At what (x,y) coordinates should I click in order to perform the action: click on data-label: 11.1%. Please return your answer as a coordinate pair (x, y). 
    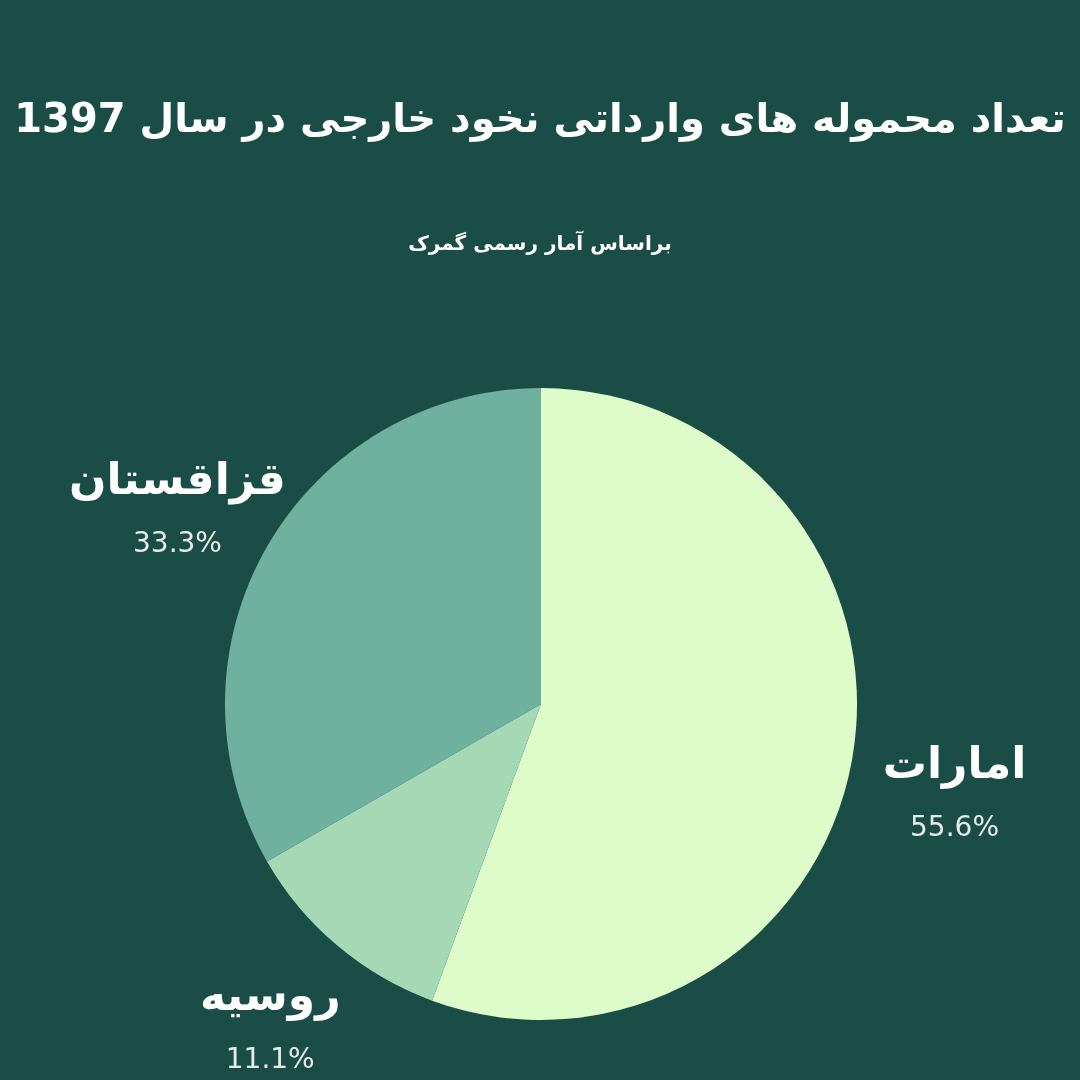
    Looking at the image, I should click on (270, 1058).